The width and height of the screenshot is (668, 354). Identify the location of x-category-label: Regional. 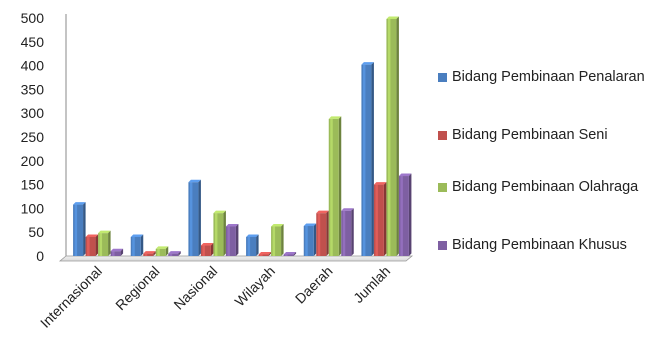
(137, 288).